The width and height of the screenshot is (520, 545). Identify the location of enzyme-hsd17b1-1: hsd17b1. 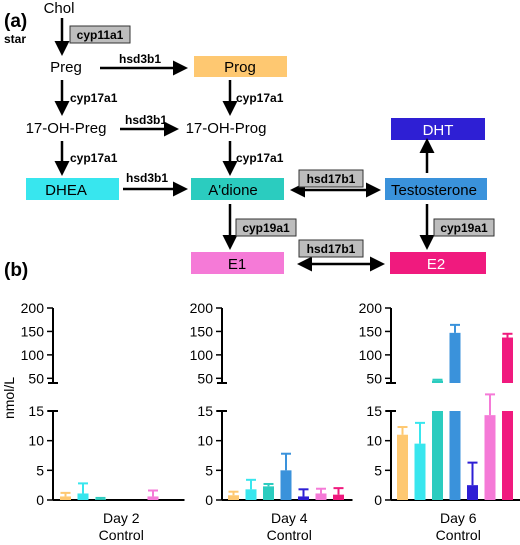
(331, 178).